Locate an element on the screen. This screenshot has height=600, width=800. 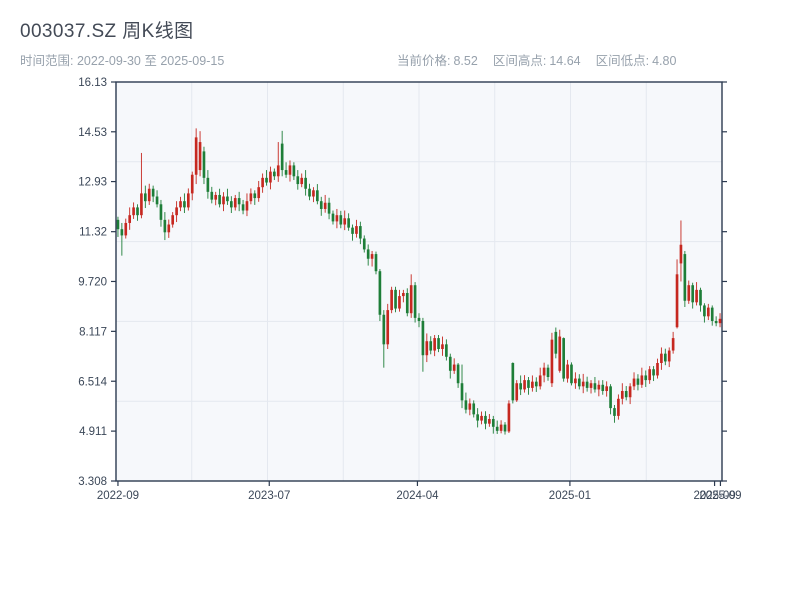
x-tick-label: 2023-07 is located at coordinates (269, 496).